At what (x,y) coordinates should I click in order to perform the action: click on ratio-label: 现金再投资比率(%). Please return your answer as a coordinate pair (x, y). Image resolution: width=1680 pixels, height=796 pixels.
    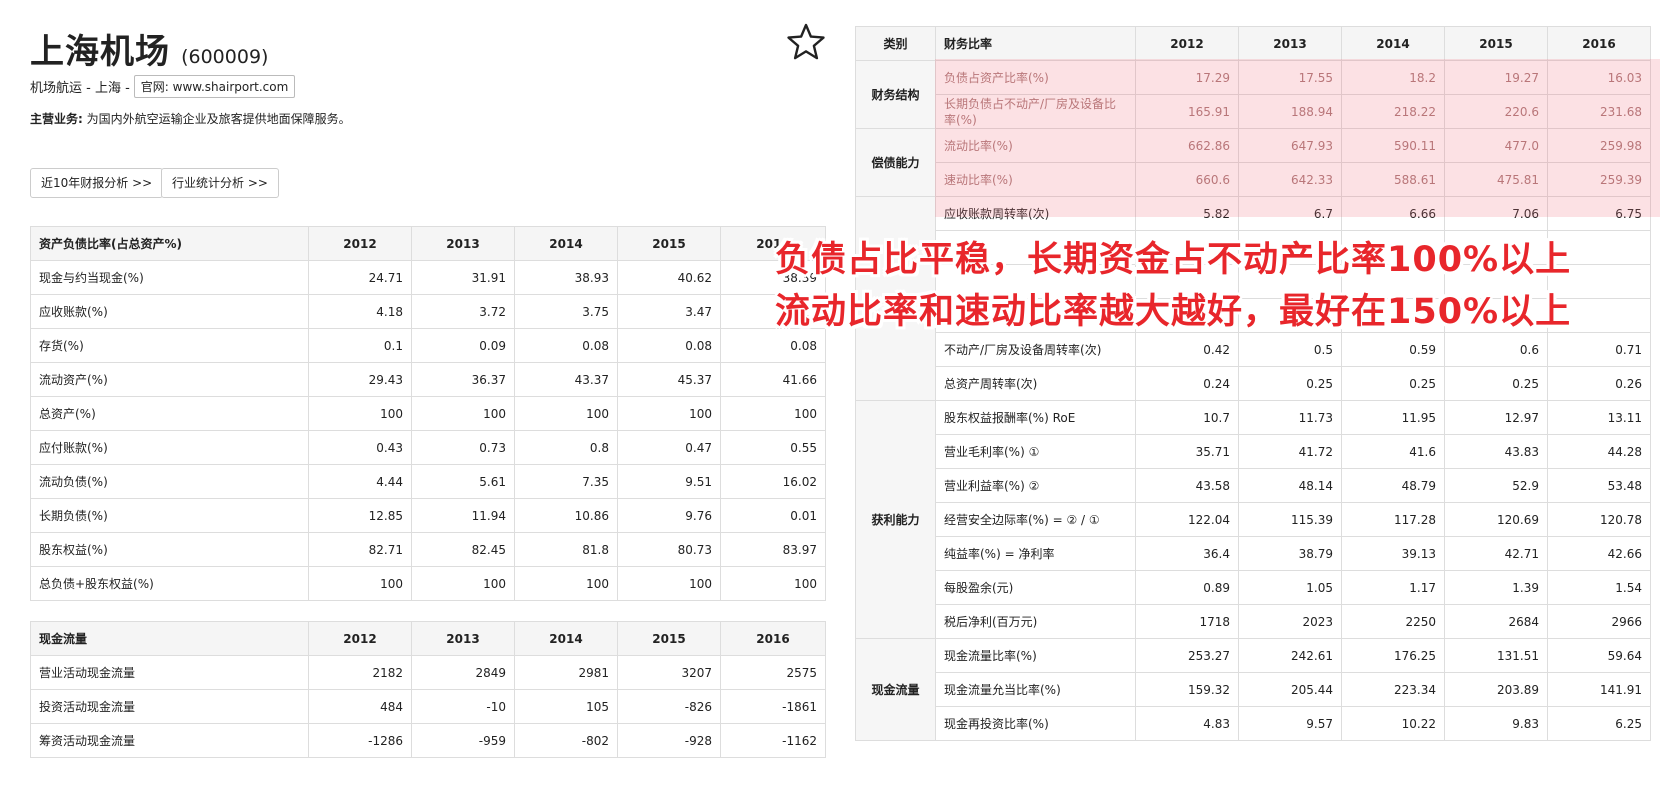
    Looking at the image, I should click on (1035, 723).